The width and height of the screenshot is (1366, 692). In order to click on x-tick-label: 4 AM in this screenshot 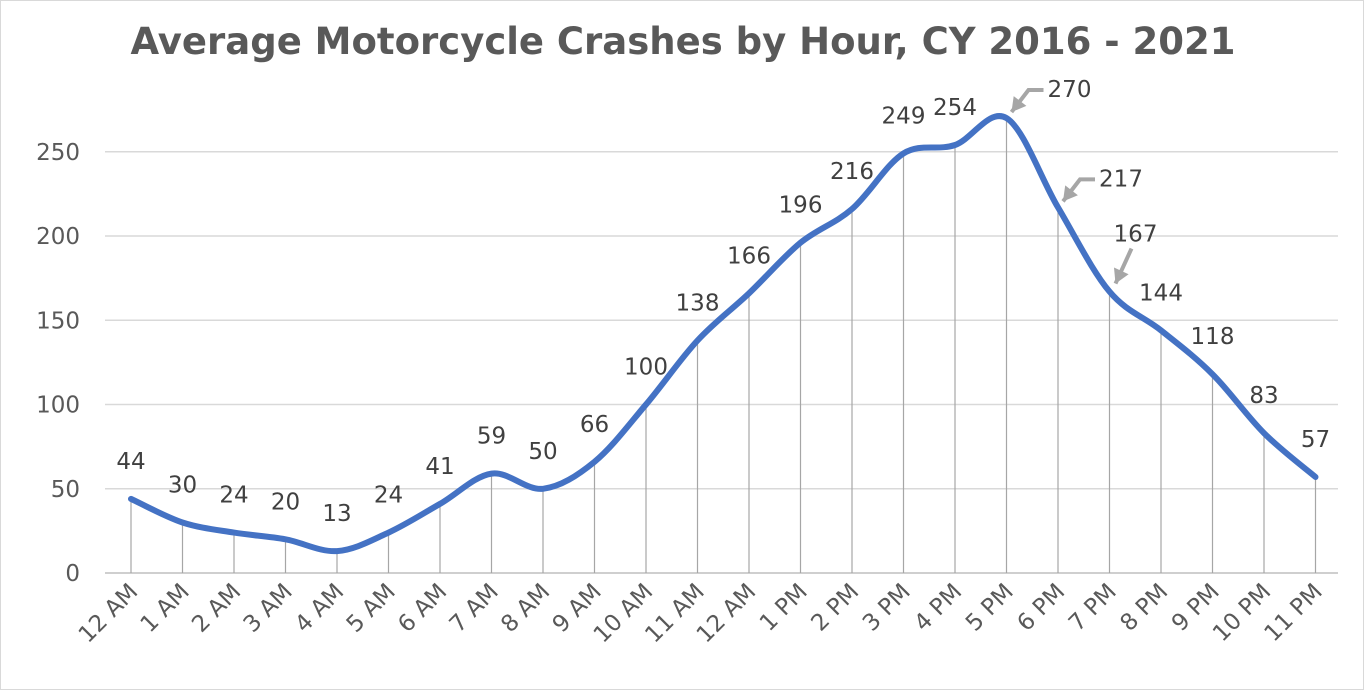, I will do `click(319, 608)`.